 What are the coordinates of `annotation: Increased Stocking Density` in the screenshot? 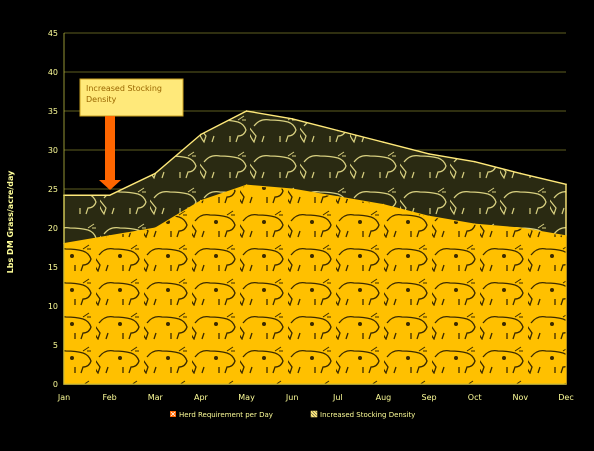 It's located at (131, 134).